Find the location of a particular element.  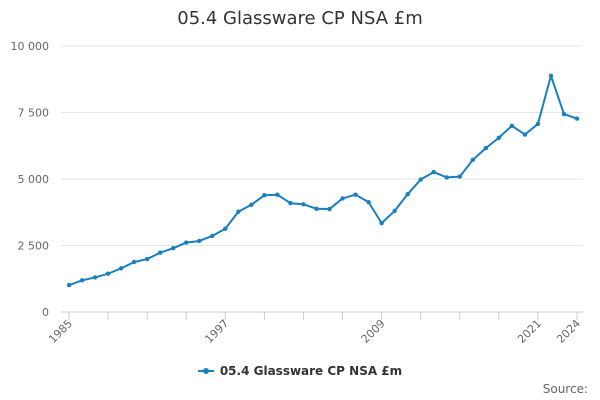

x-tick-label: 2021 is located at coordinates (529, 331).